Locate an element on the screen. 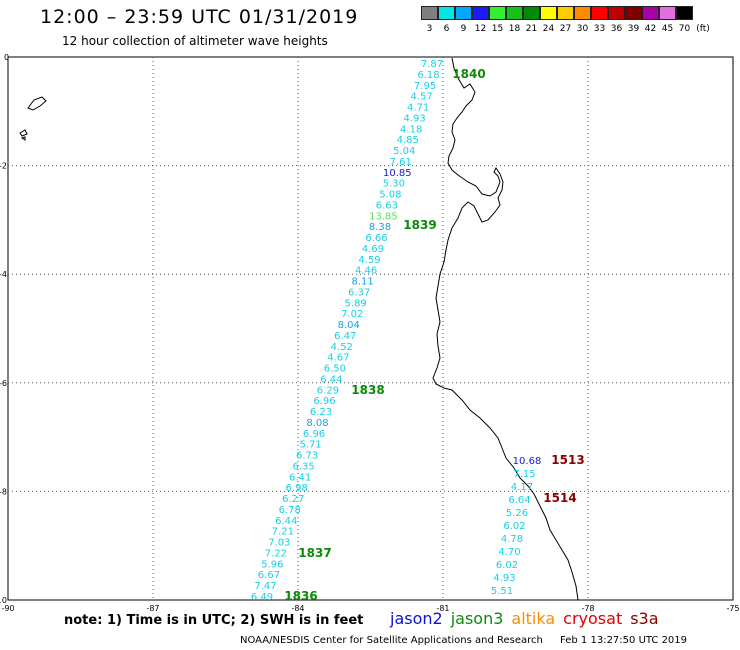 This screenshot has width=740, height=650. wave-height-label: 7.21 is located at coordinates (283, 532).